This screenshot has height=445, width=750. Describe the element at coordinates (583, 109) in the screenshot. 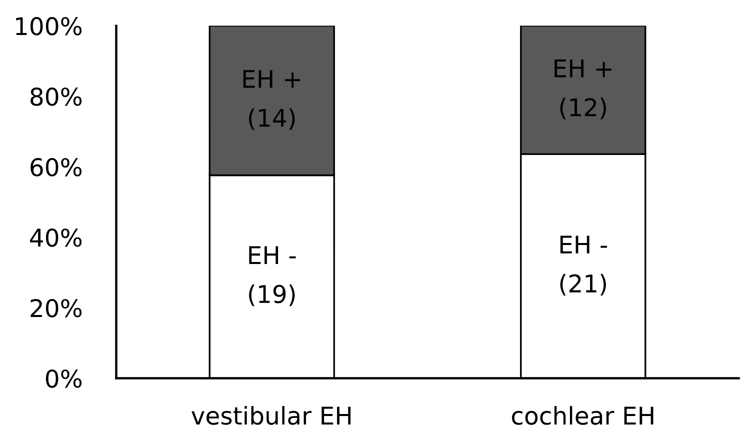

I see `annotation: (12)` at that location.